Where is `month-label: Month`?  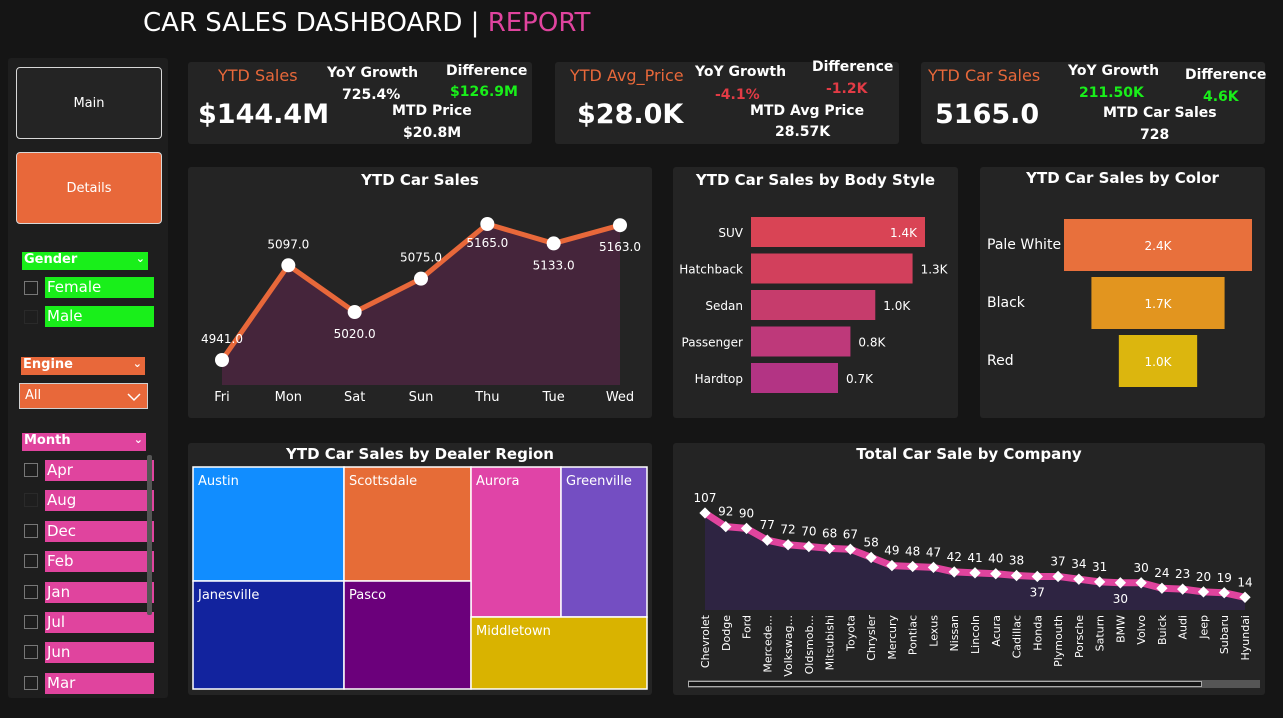
month-label: Month is located at coordinates (47, 440).